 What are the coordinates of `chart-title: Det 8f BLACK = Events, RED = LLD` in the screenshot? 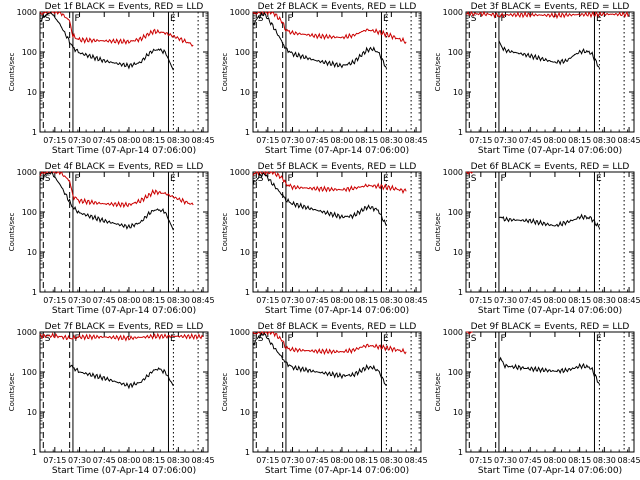 It's located at (337, 327).